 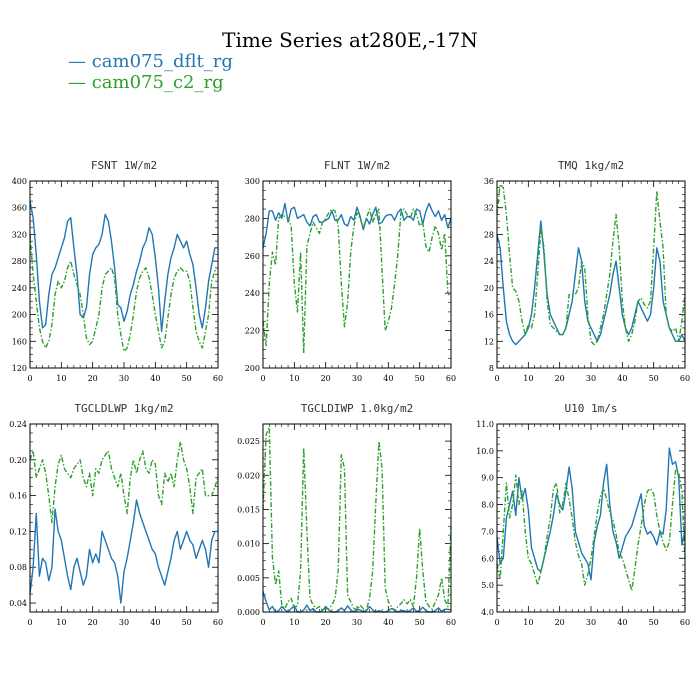 I want to click on y-tick-label: 8.0, so click(x=487, y=505).